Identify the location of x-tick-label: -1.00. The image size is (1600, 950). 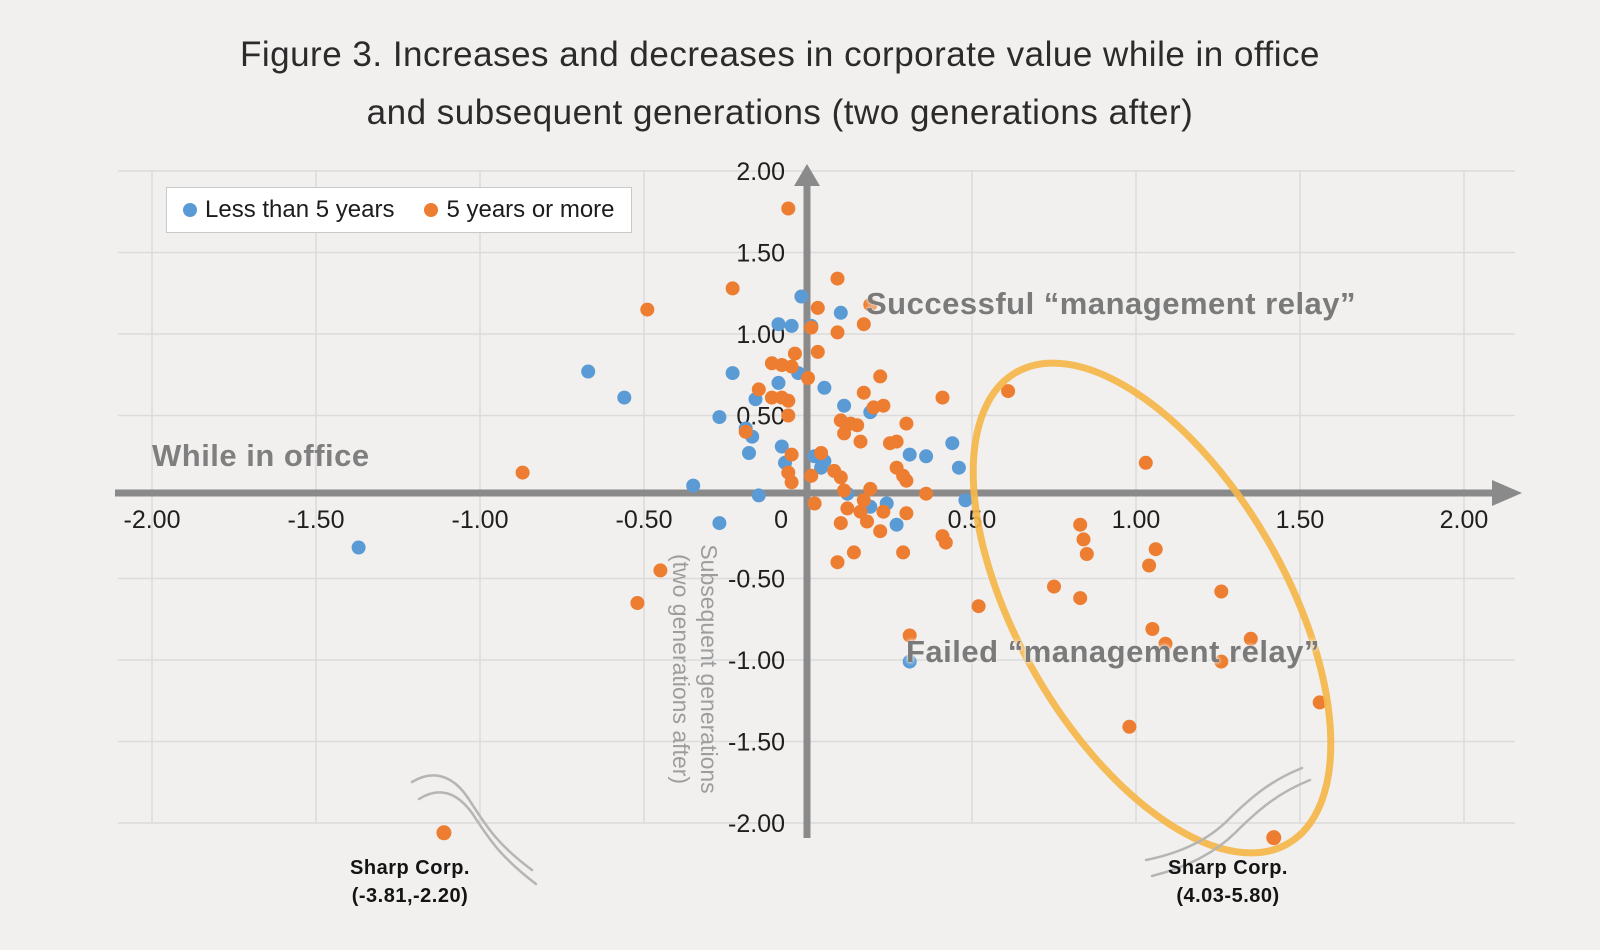
(480, 520).